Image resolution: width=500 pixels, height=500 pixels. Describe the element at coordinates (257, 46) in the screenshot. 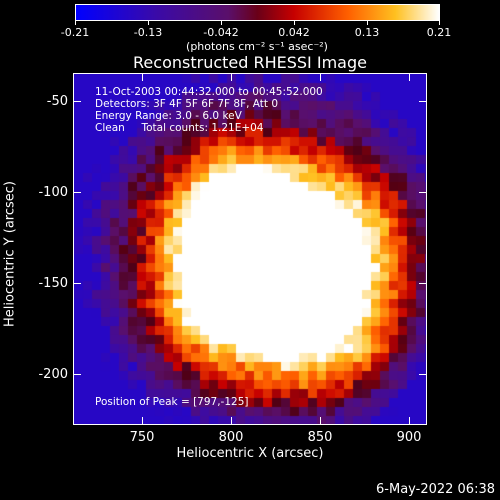

I see `colorbar-units: (photons cm⁻² s⁻¹ asec⁻²)` at that location.